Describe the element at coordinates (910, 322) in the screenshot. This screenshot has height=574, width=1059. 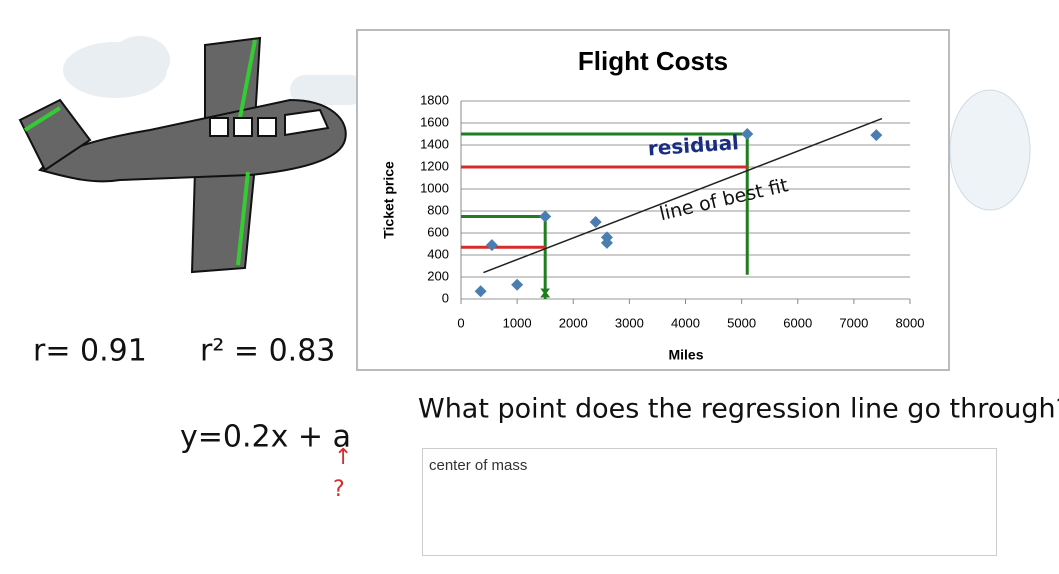
I see `x-tick-label: 8000` at that location.